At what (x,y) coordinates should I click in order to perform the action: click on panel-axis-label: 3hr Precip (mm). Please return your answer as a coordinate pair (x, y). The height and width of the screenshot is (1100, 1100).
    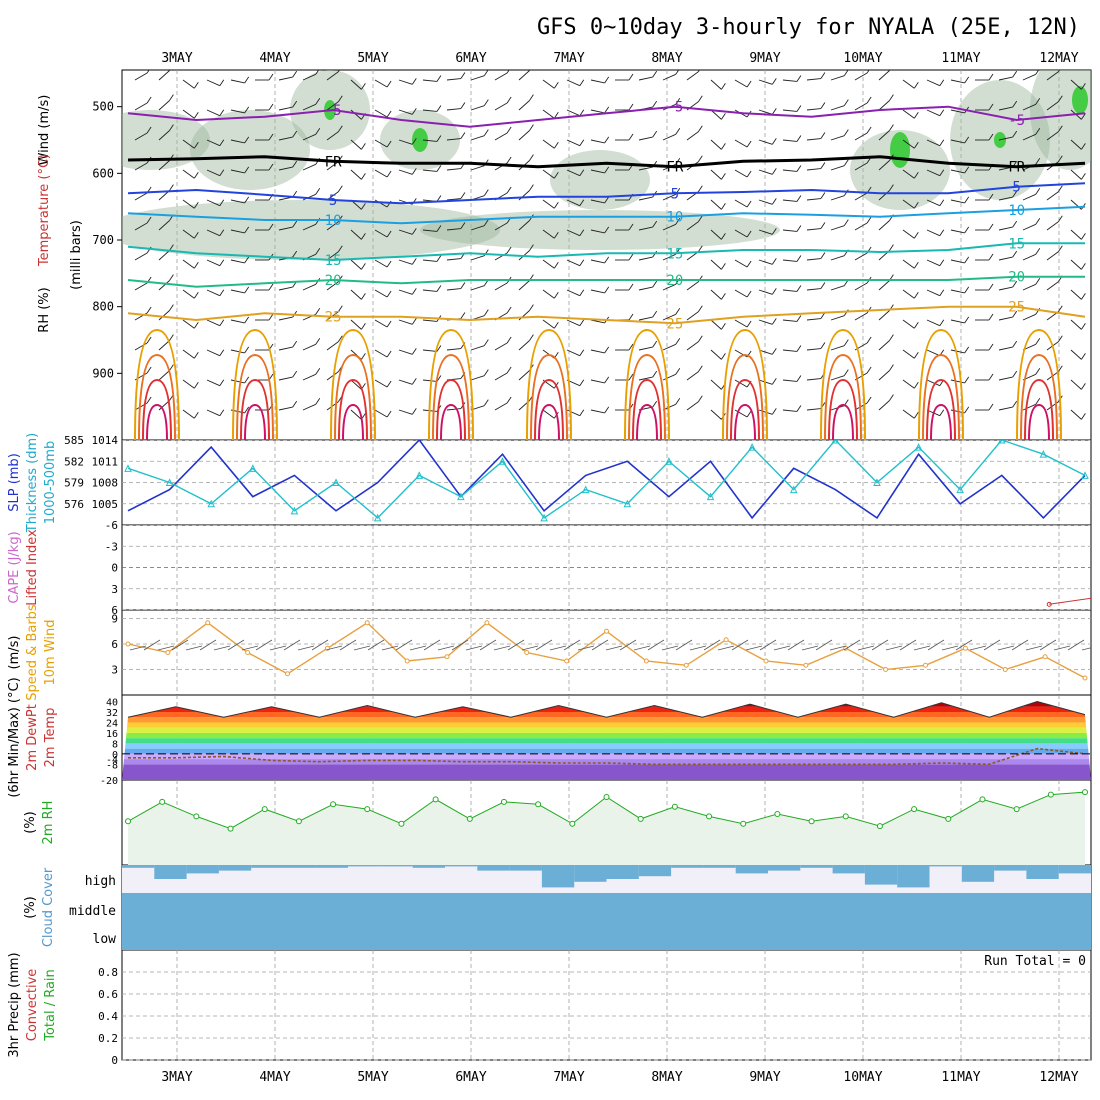
    Looking at the image, I should click on (14, 1004).